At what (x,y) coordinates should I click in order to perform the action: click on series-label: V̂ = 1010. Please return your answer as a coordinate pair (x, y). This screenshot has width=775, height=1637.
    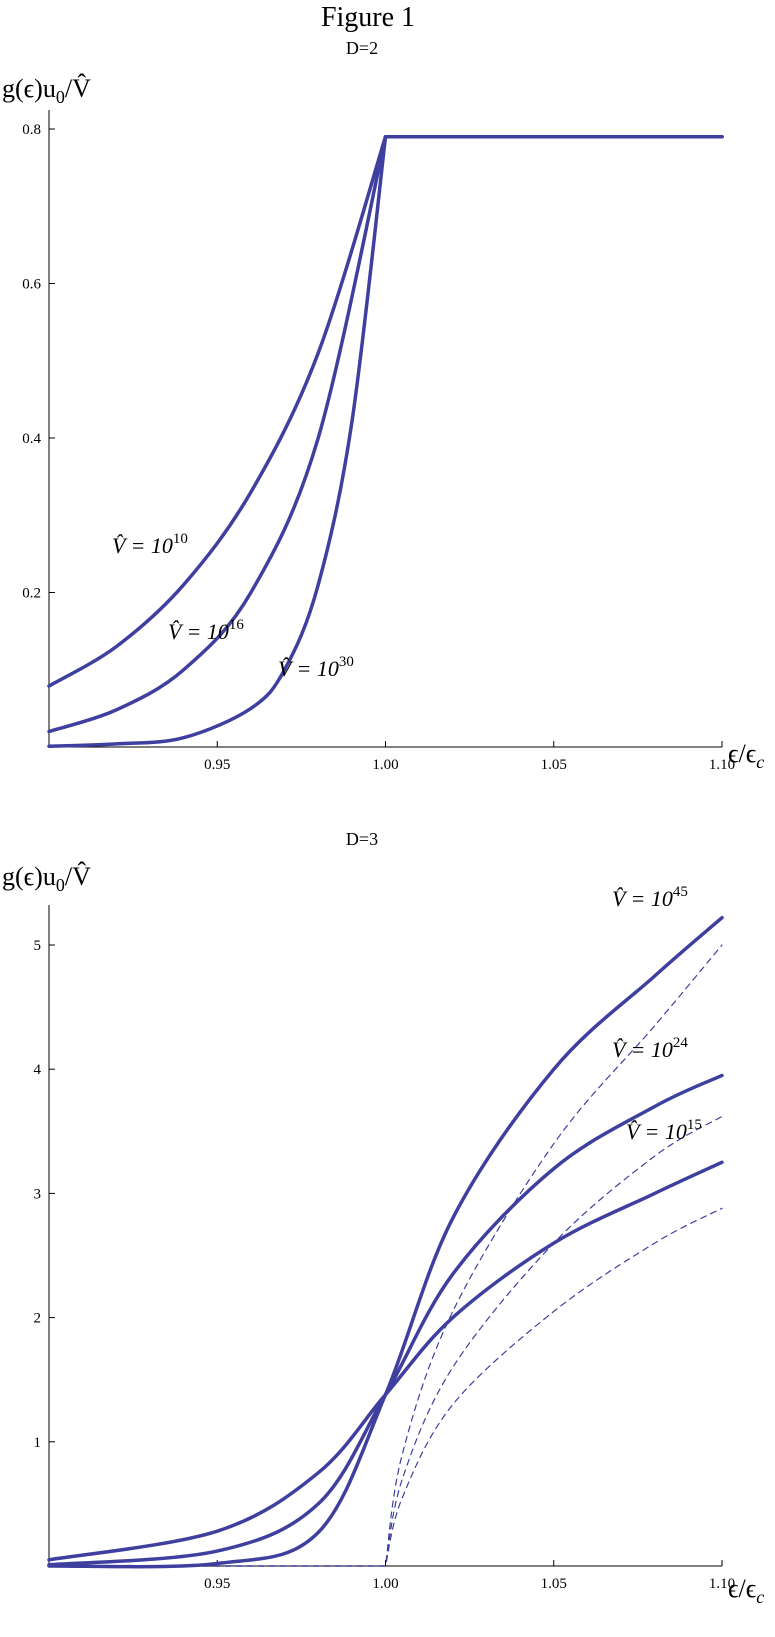
    Looking at the image, I should click on (150, 544).